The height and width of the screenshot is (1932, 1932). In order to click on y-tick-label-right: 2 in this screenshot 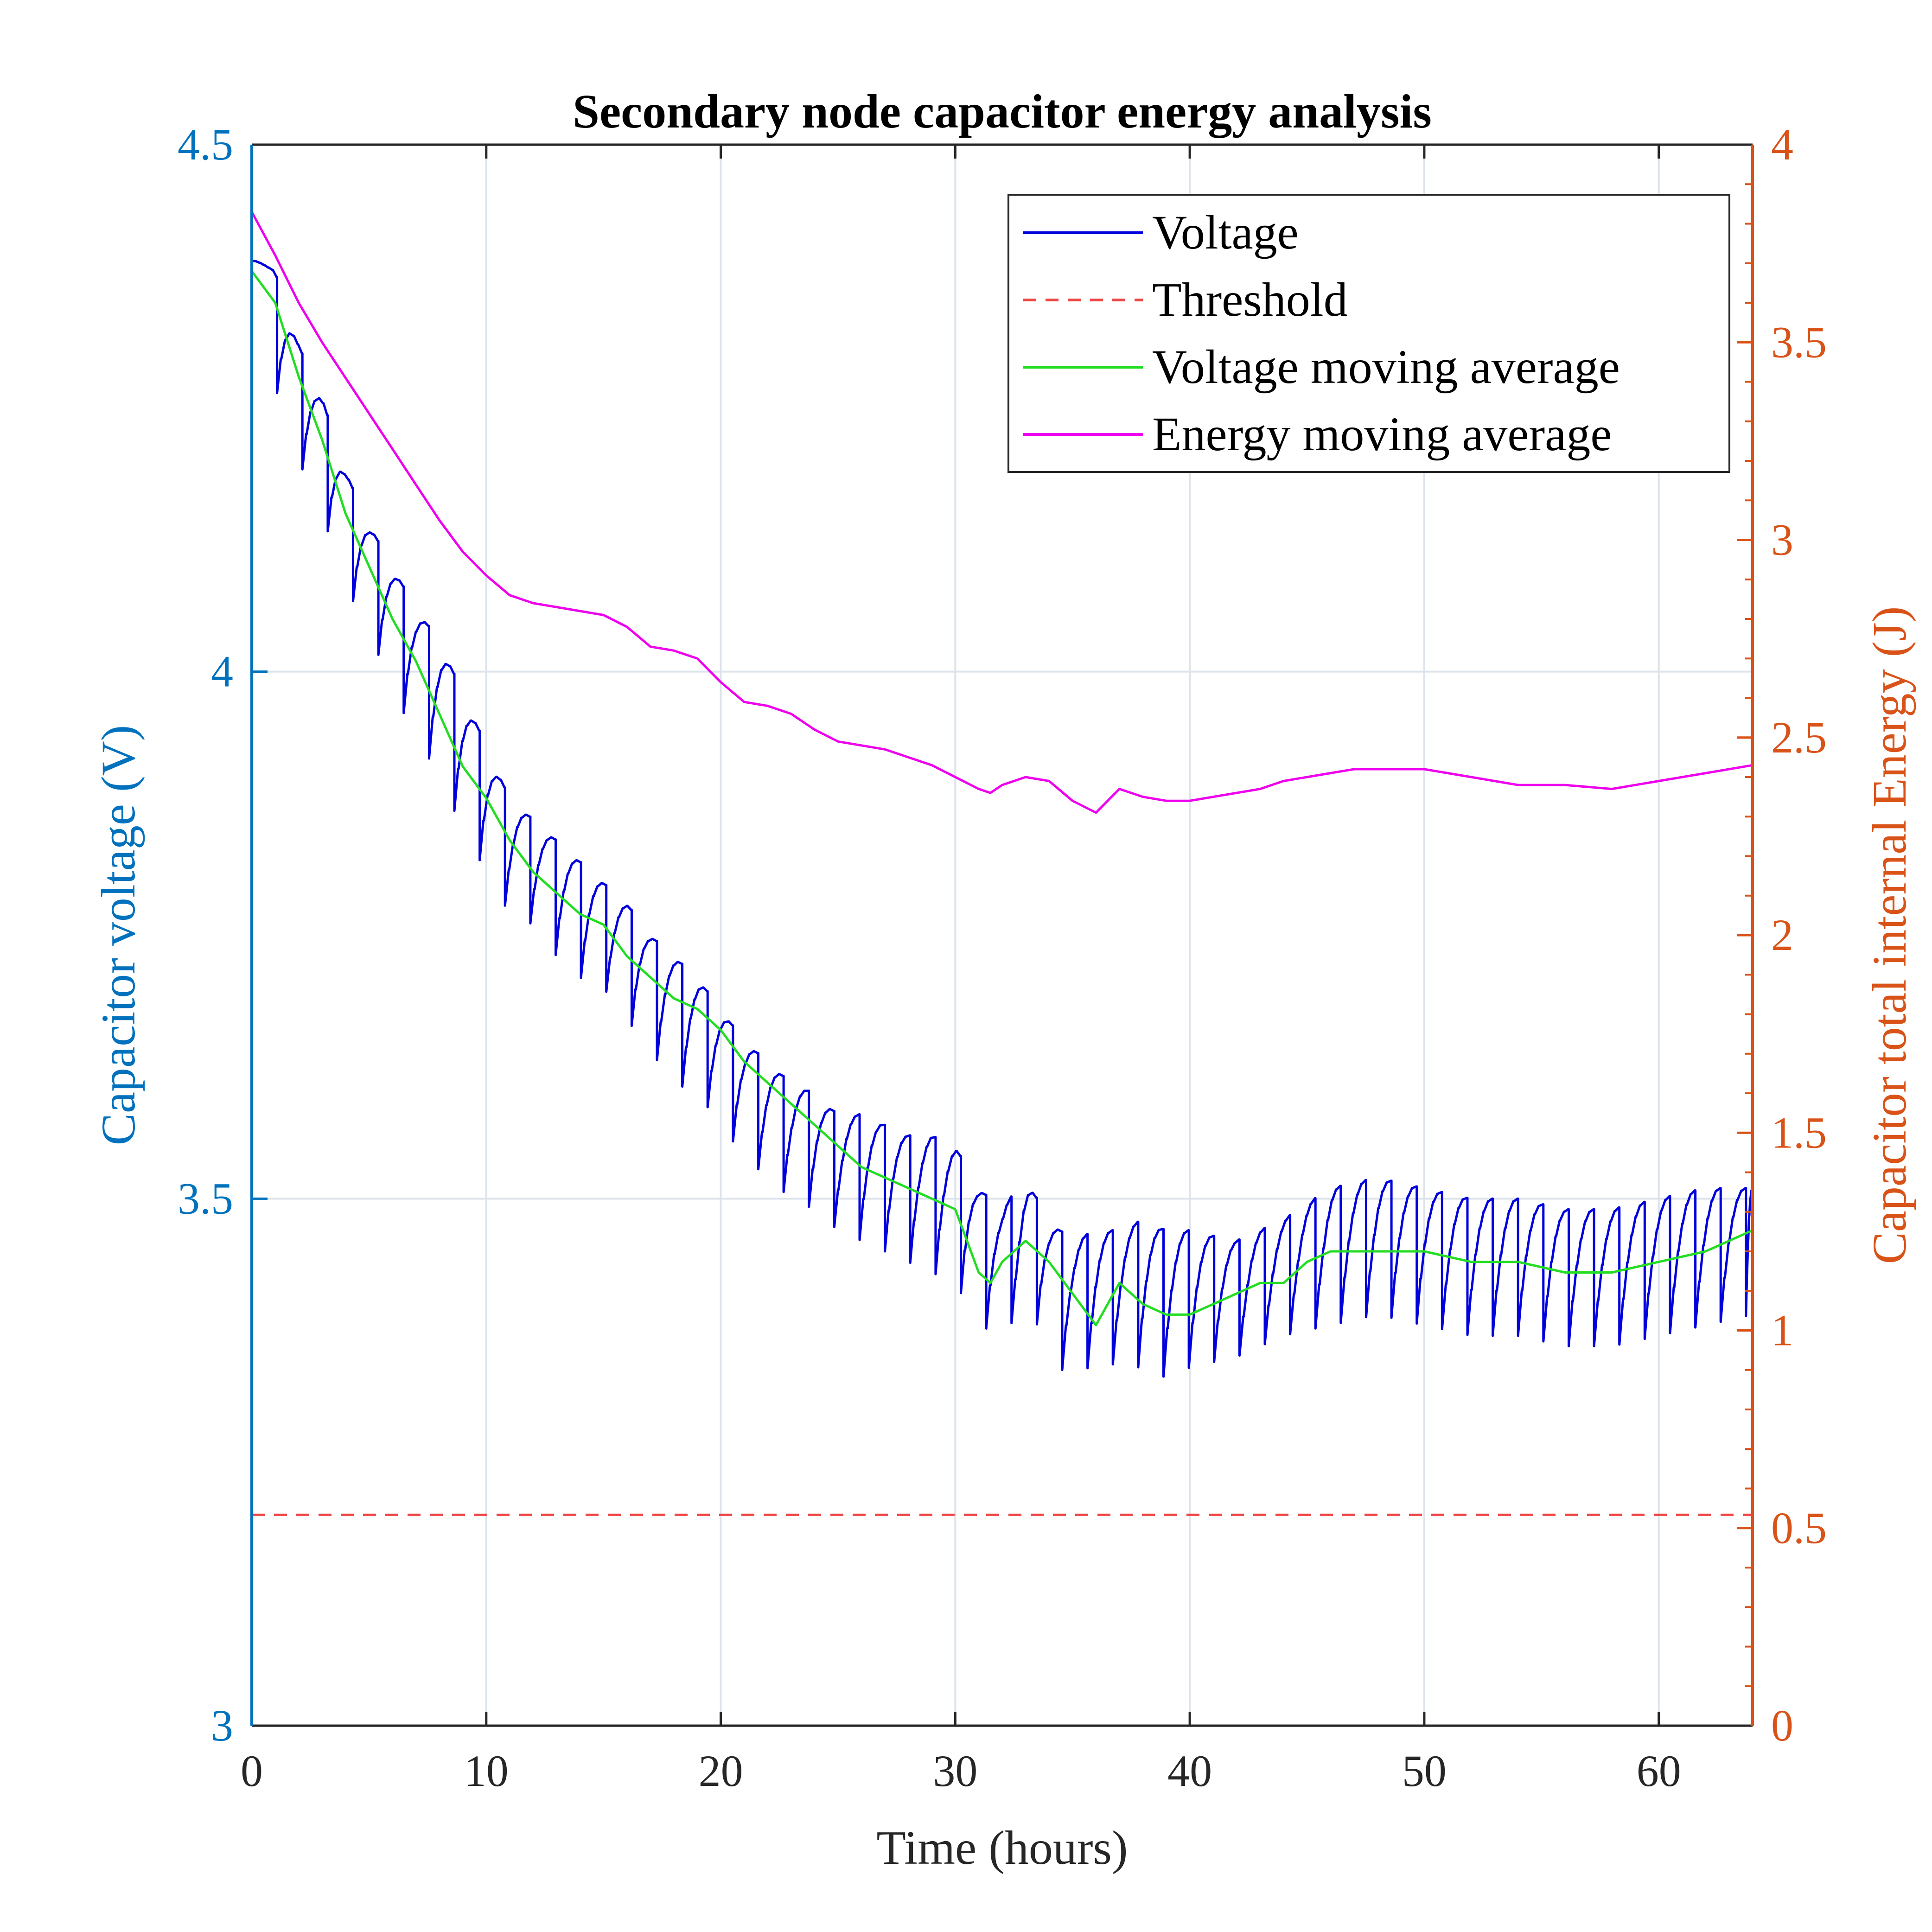, I will do `click(1782, 935)`.